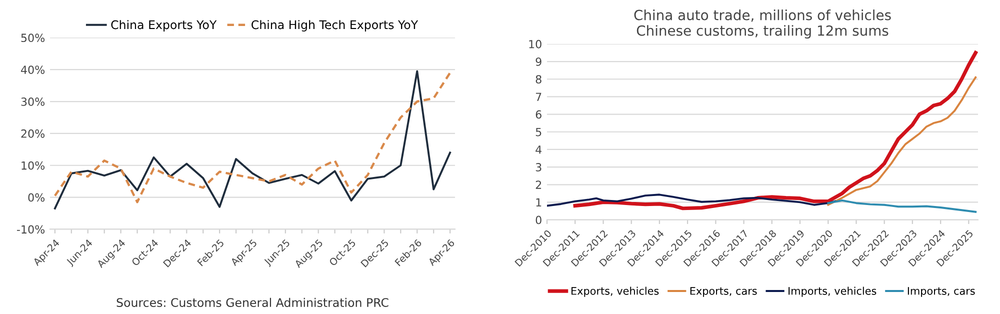 This screenshot has width=1000, height=314. What do you see at coordinates (33, 165) in the screenshot?
I see `y-tick-label: 10%` at bounding box center [33, 165].